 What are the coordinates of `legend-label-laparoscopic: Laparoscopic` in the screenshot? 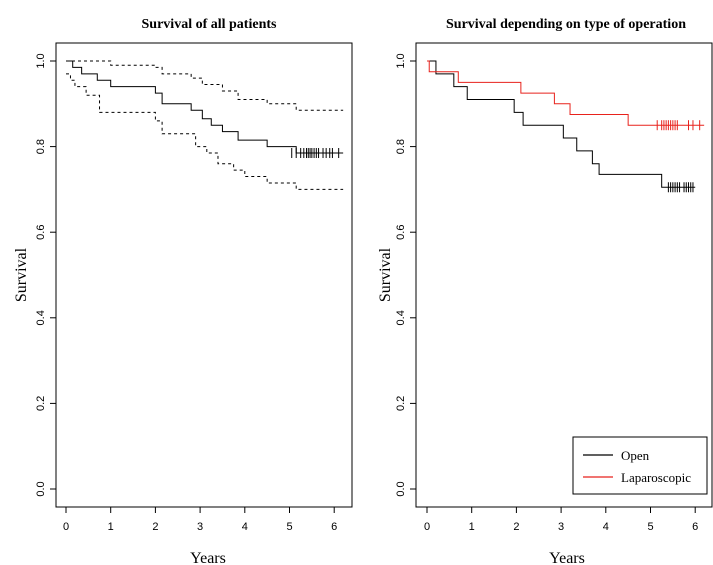 It's located at (656, 477).